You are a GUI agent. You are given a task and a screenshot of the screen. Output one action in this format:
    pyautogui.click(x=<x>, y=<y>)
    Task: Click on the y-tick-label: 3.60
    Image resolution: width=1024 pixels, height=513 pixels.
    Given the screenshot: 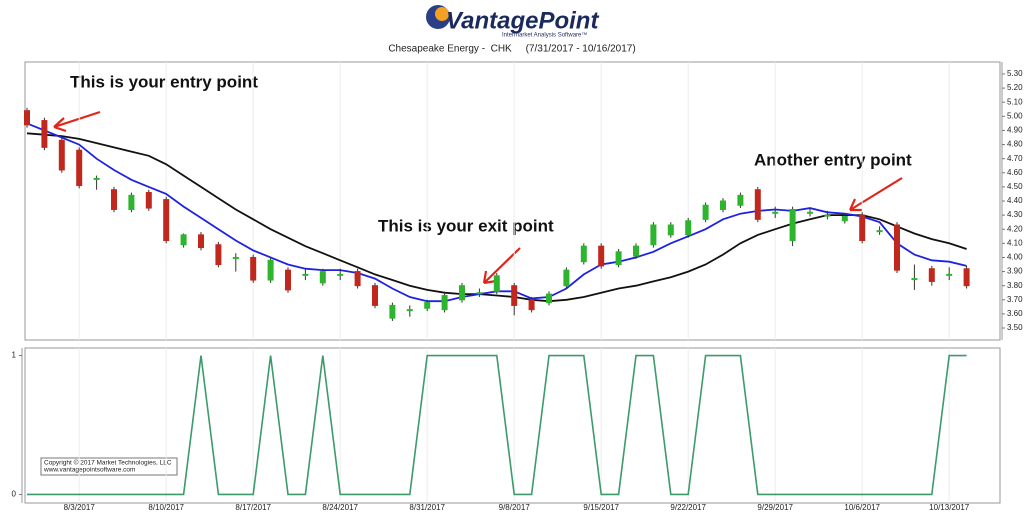 What is the action you would take?
    pyautogui.click(x=1015, y=313)
    